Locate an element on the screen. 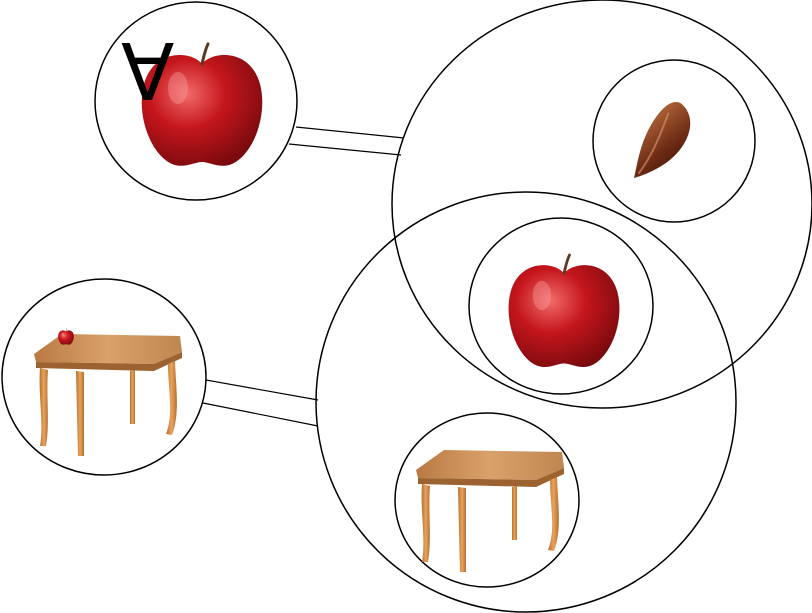 This screenshot has height=613, width=812. inner-table-circle is located at coordinates (487, 500).